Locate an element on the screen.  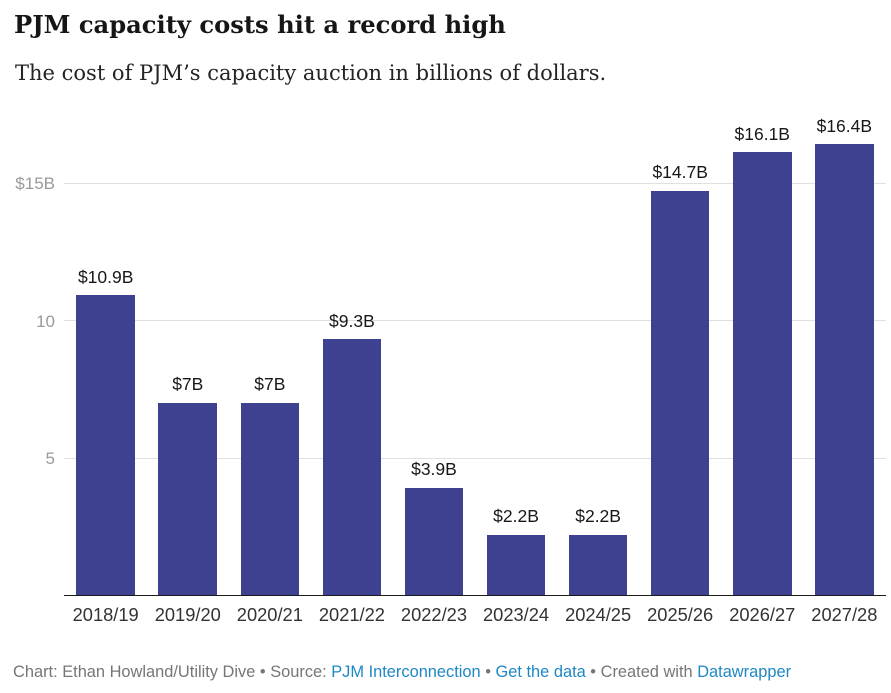
source-label: Source: is located at coordinates (301, 671).